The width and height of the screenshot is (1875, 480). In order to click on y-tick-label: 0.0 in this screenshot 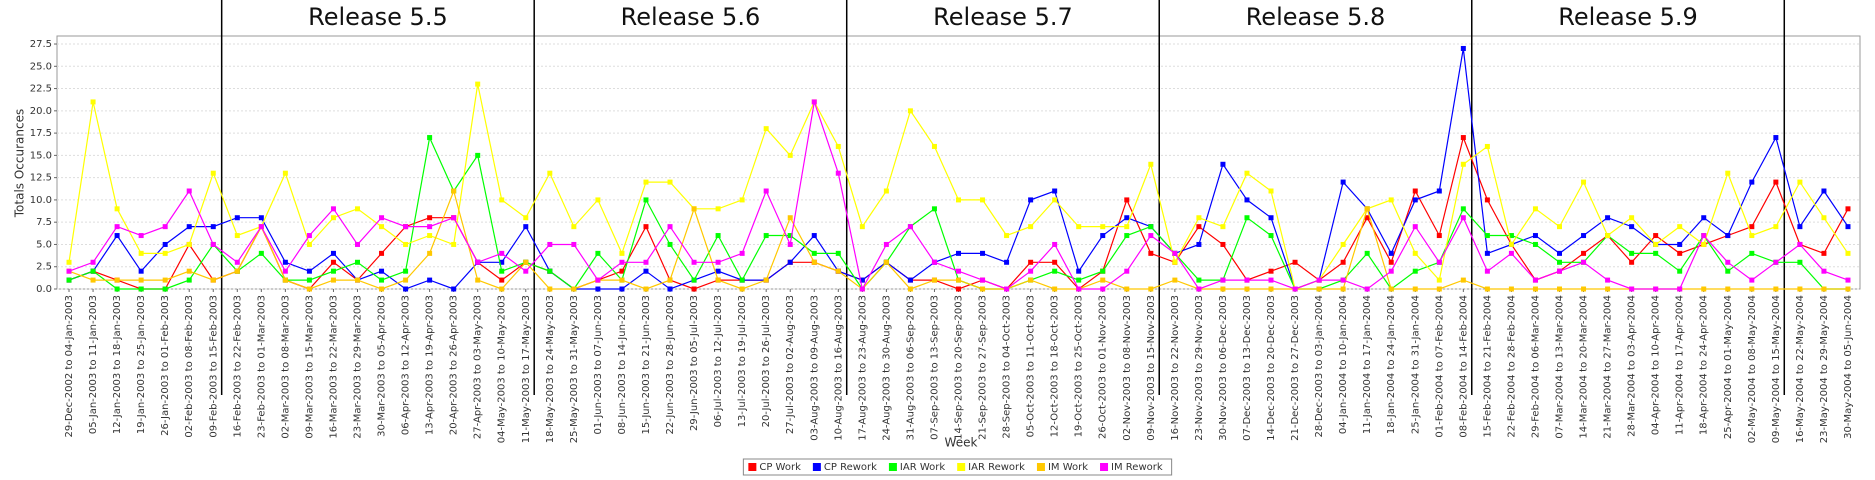, I will do `click(44, 289)`.